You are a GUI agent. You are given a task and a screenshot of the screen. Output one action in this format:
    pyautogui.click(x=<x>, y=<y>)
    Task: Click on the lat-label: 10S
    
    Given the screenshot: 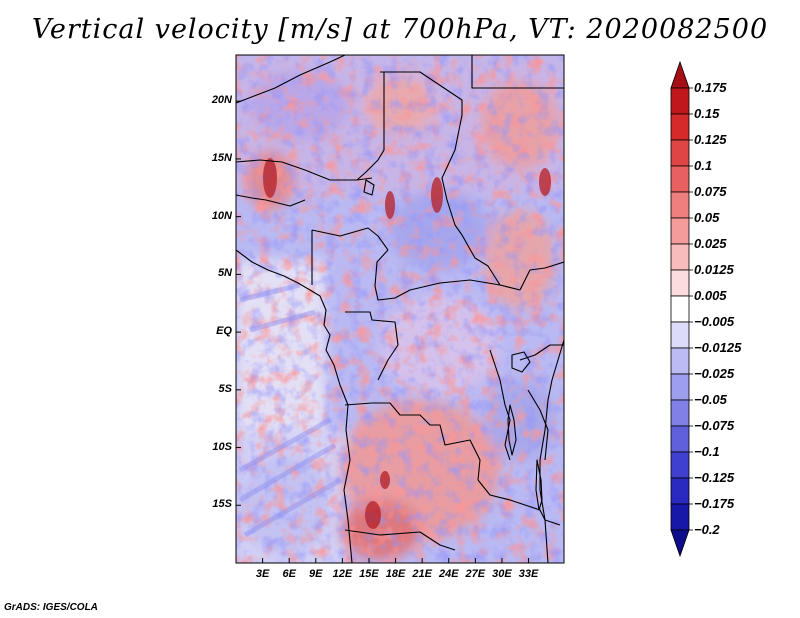 What is the action you would take?
    pyautogui.click(x=222, y=446)
    